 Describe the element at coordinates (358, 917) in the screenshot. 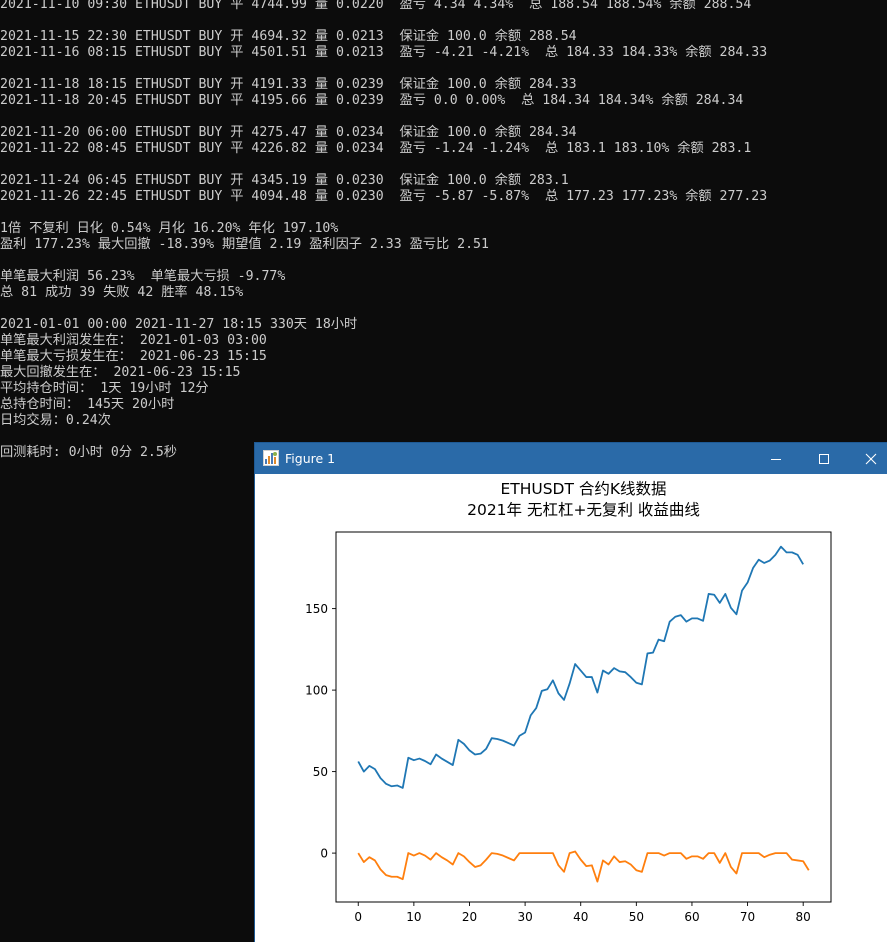

I see `x-tick-label: 0` at that location.